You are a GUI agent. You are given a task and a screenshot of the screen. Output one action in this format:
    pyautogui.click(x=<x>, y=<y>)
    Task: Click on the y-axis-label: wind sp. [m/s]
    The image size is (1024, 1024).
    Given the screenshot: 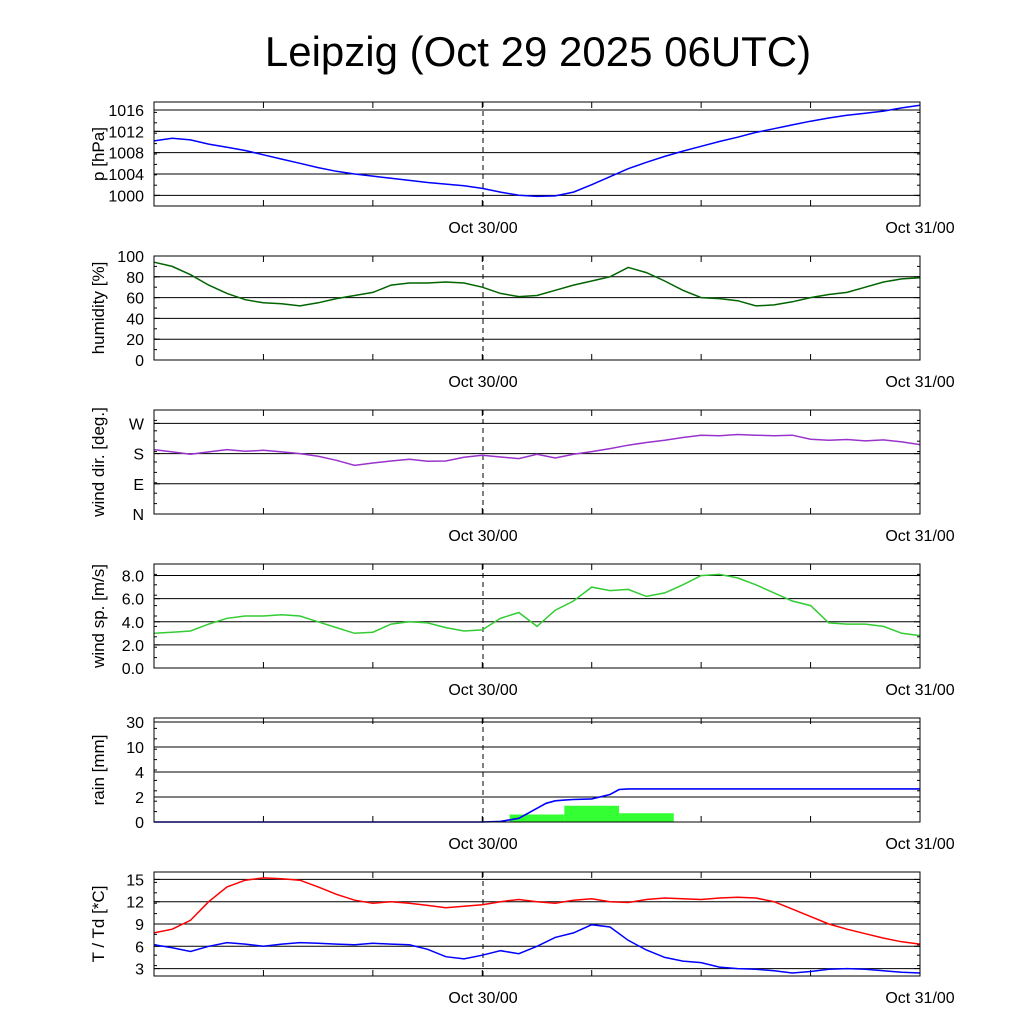 What is the action you would take?
    pyautogui.click(x=98, y=616)
    